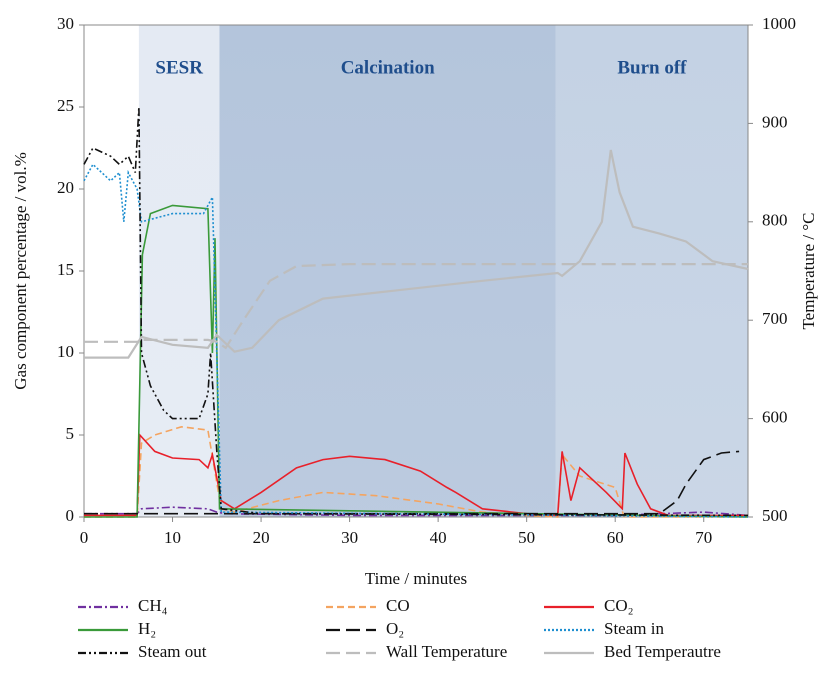 This screenshot has height=676, width=829. Describe the element at coordinates (388, 67) in the screenshot. I see `region-label: Calcination` at that location.